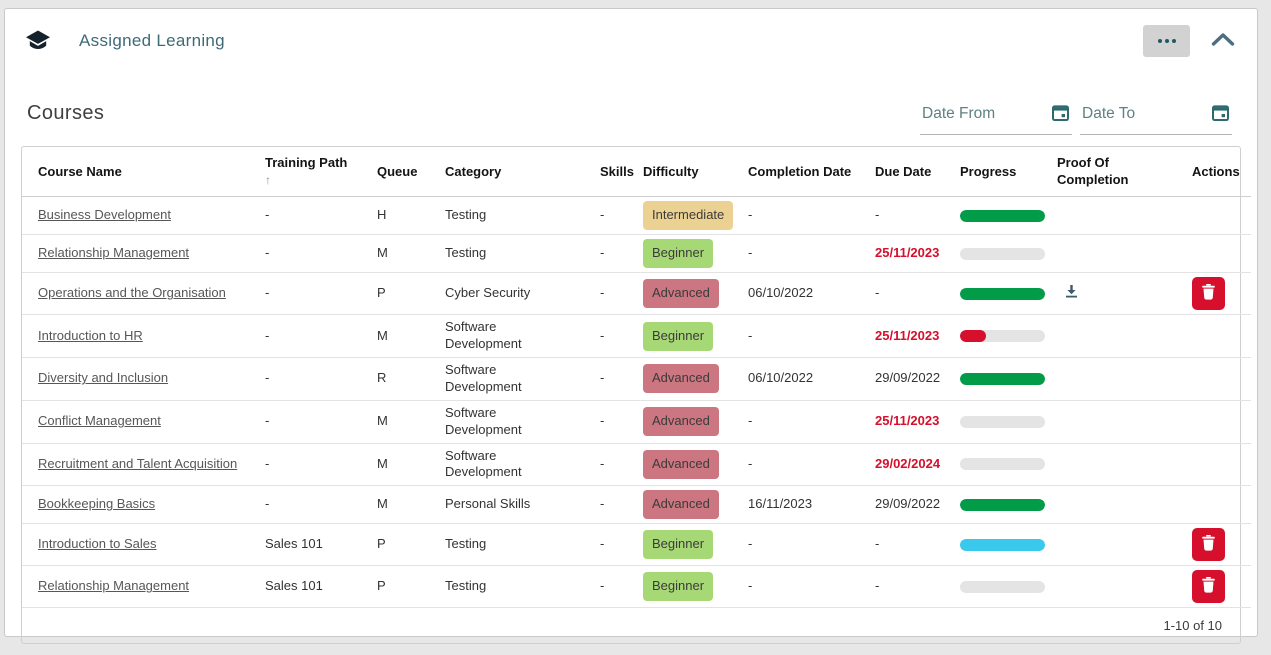  What do you see at coordinates (1076, 119) in the screenshot?
I see `date-filters: Date From Date To` at bounding box center [1076, 119].